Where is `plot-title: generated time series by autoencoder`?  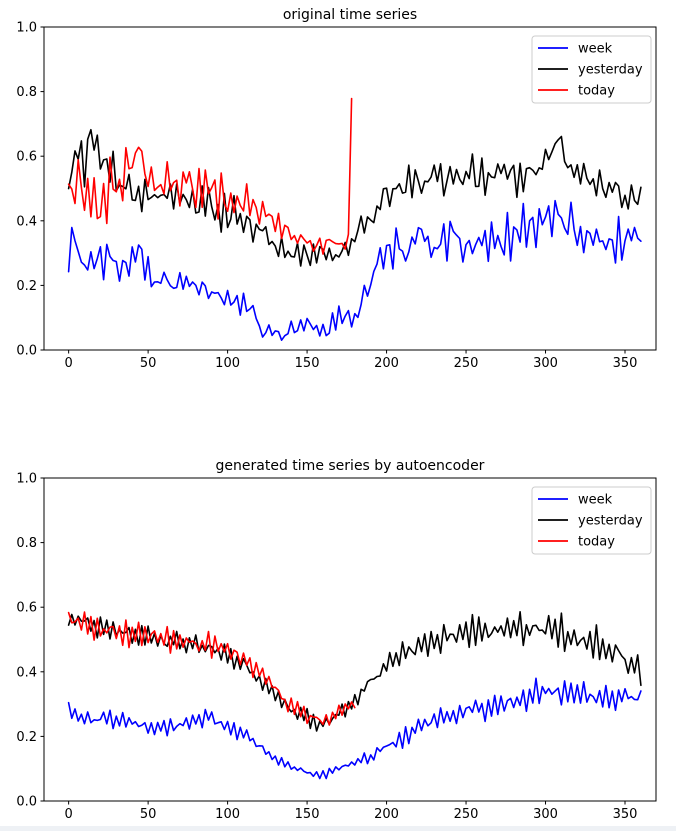
plot-title: generated time series by autoencoder is located at coordinates (350, 466).